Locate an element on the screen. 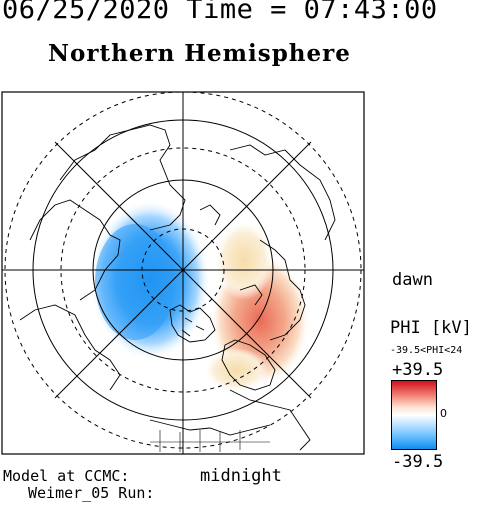  model-label: Model at CCMC: is located at coordinates (66, 476).